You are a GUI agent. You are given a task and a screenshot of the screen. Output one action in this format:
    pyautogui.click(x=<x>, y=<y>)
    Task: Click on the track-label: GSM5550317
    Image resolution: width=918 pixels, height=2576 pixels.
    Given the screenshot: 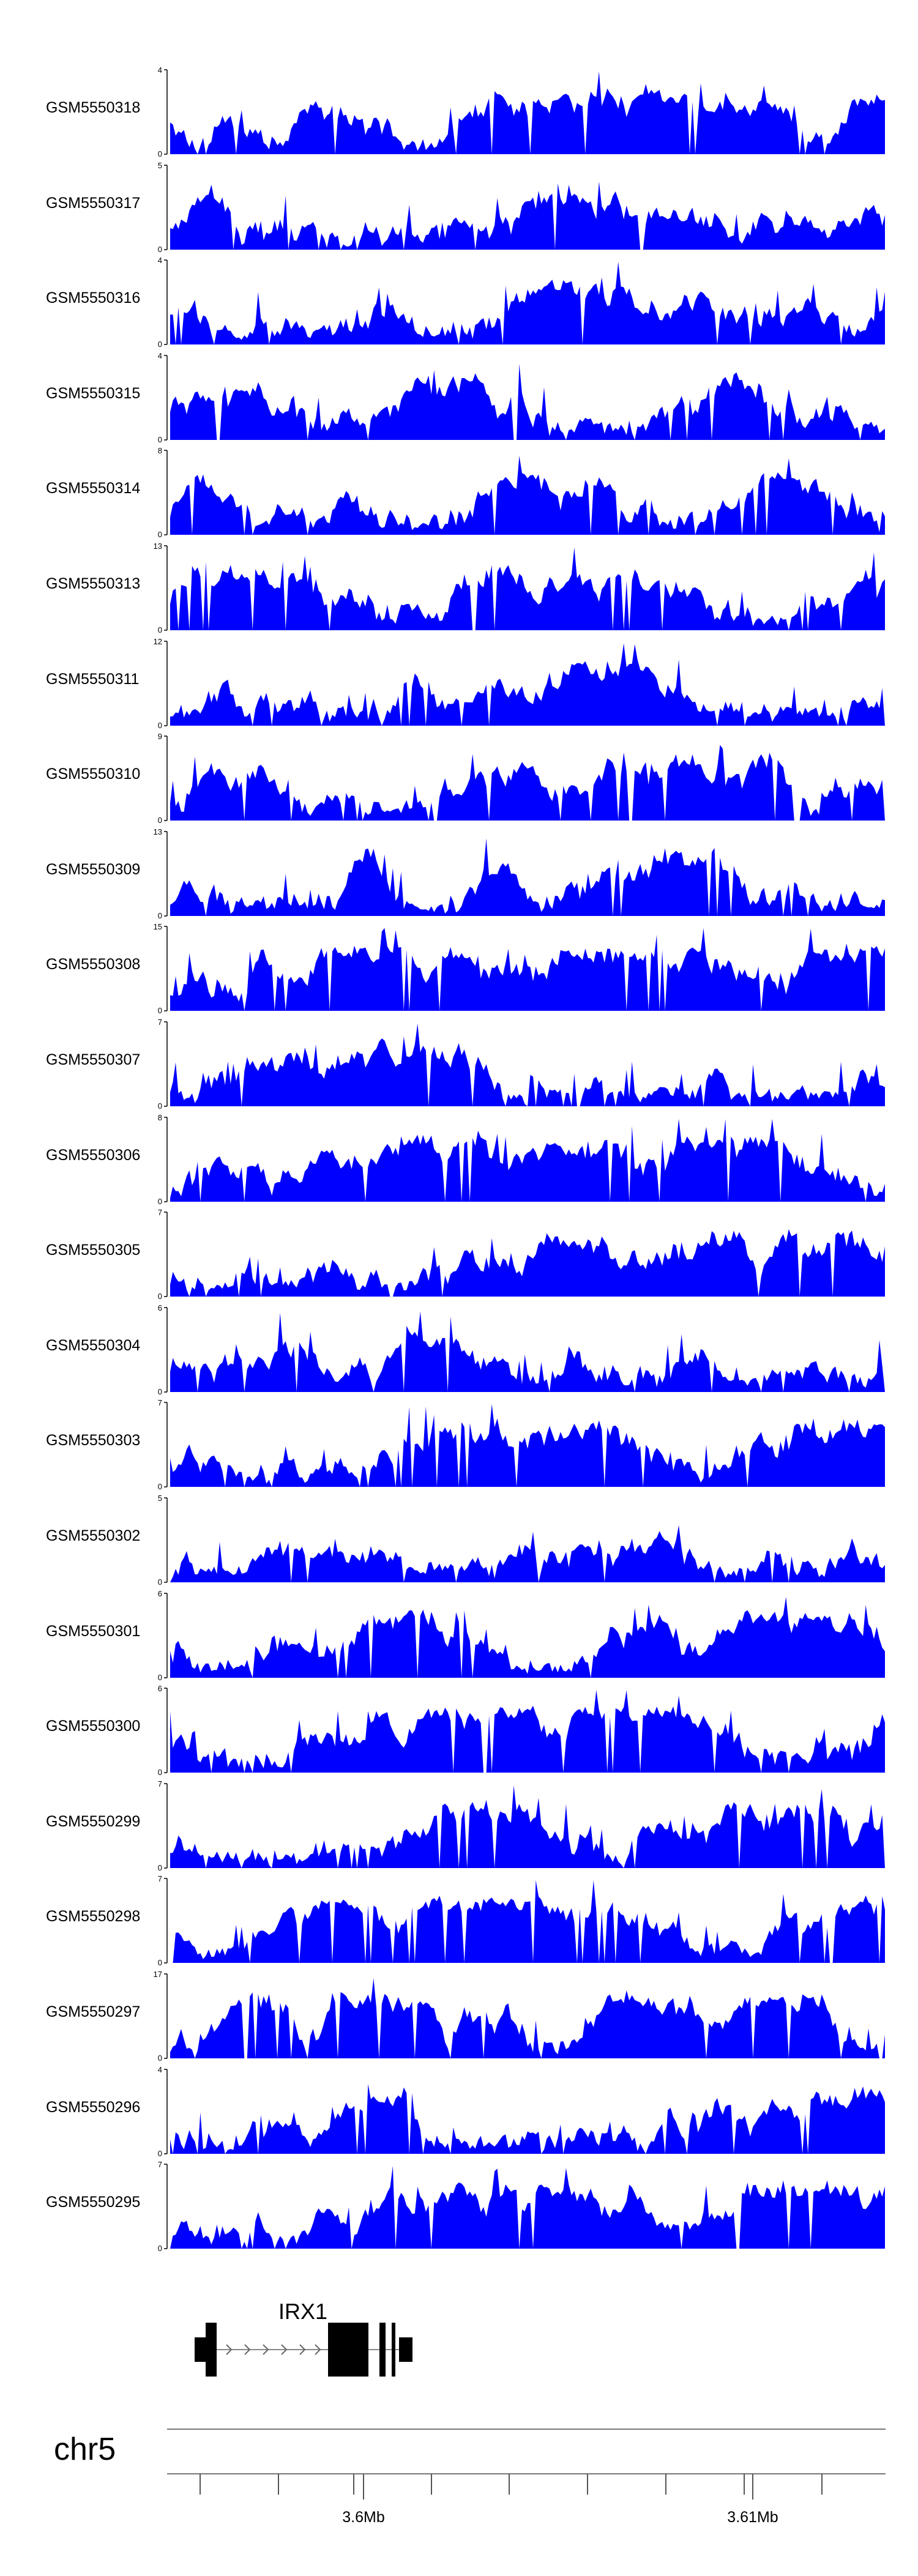 What is the action you would take?
    pyautogui.click(x=93, y=203)
    